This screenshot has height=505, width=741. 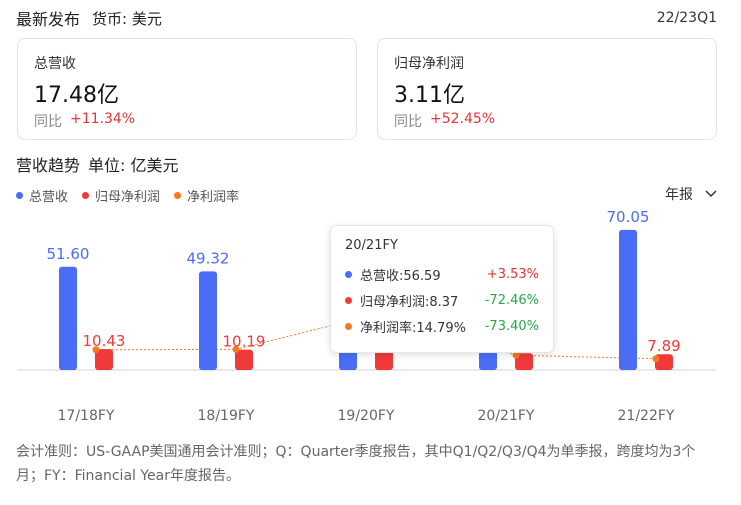 I want to click on section-title: 营收趋势, so click(x=48, y=165).